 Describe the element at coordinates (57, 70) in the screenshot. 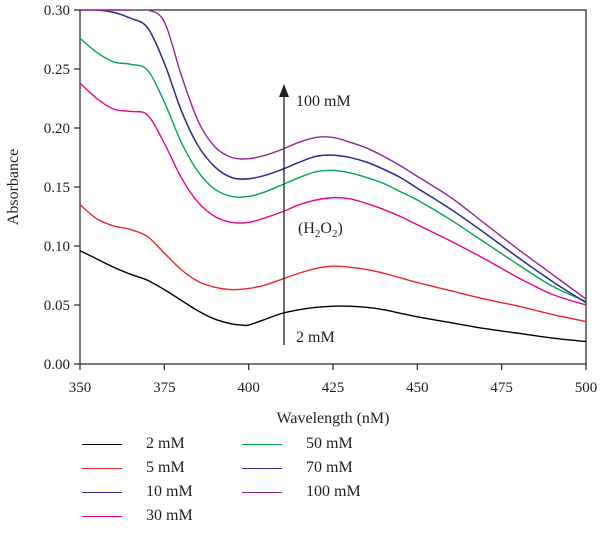

I see `y-tick-label: 0.25` at that location.